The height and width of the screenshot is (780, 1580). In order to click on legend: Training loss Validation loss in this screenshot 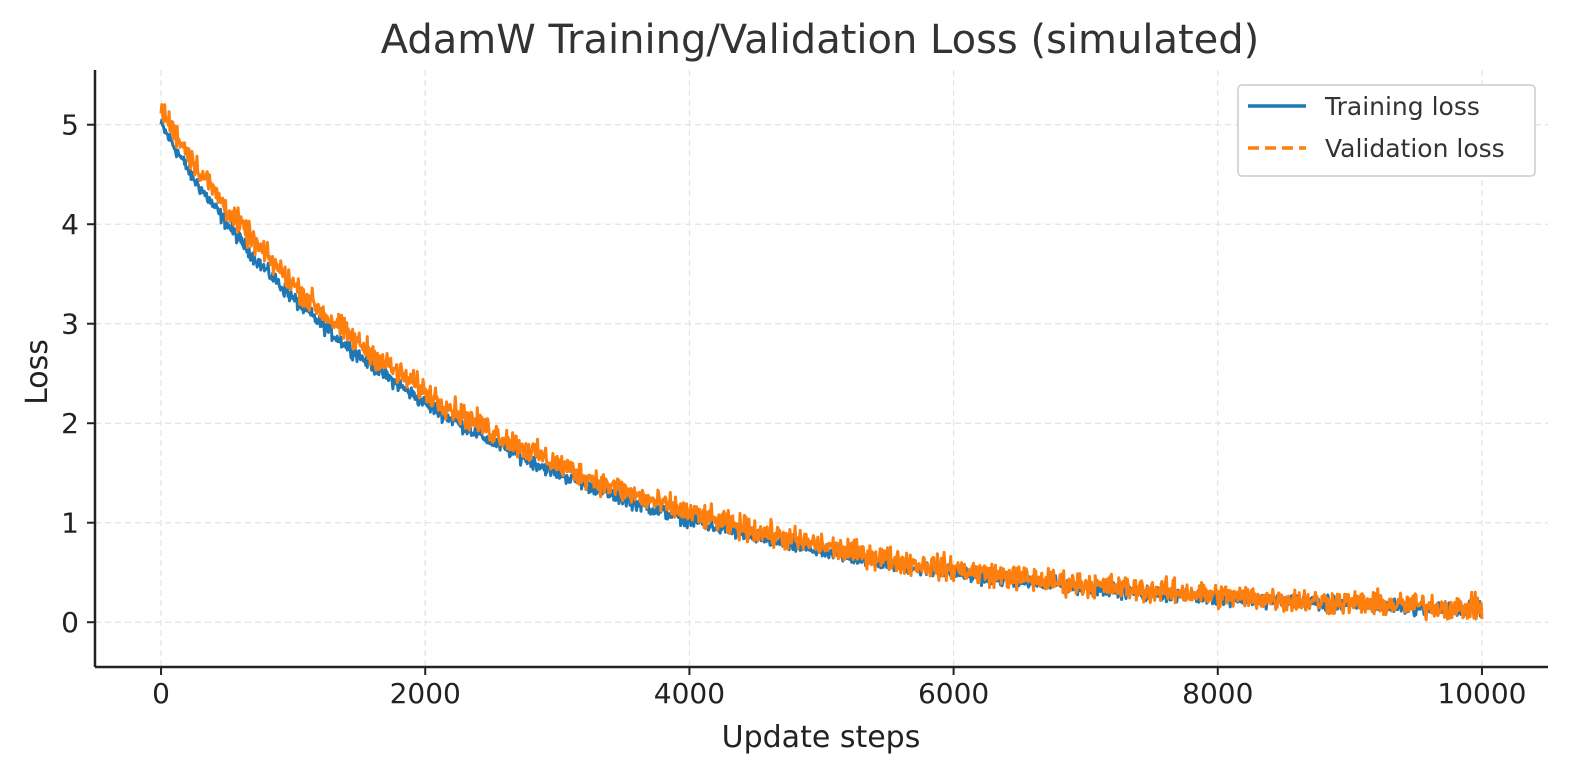, I will do `click(1386, 130)`.